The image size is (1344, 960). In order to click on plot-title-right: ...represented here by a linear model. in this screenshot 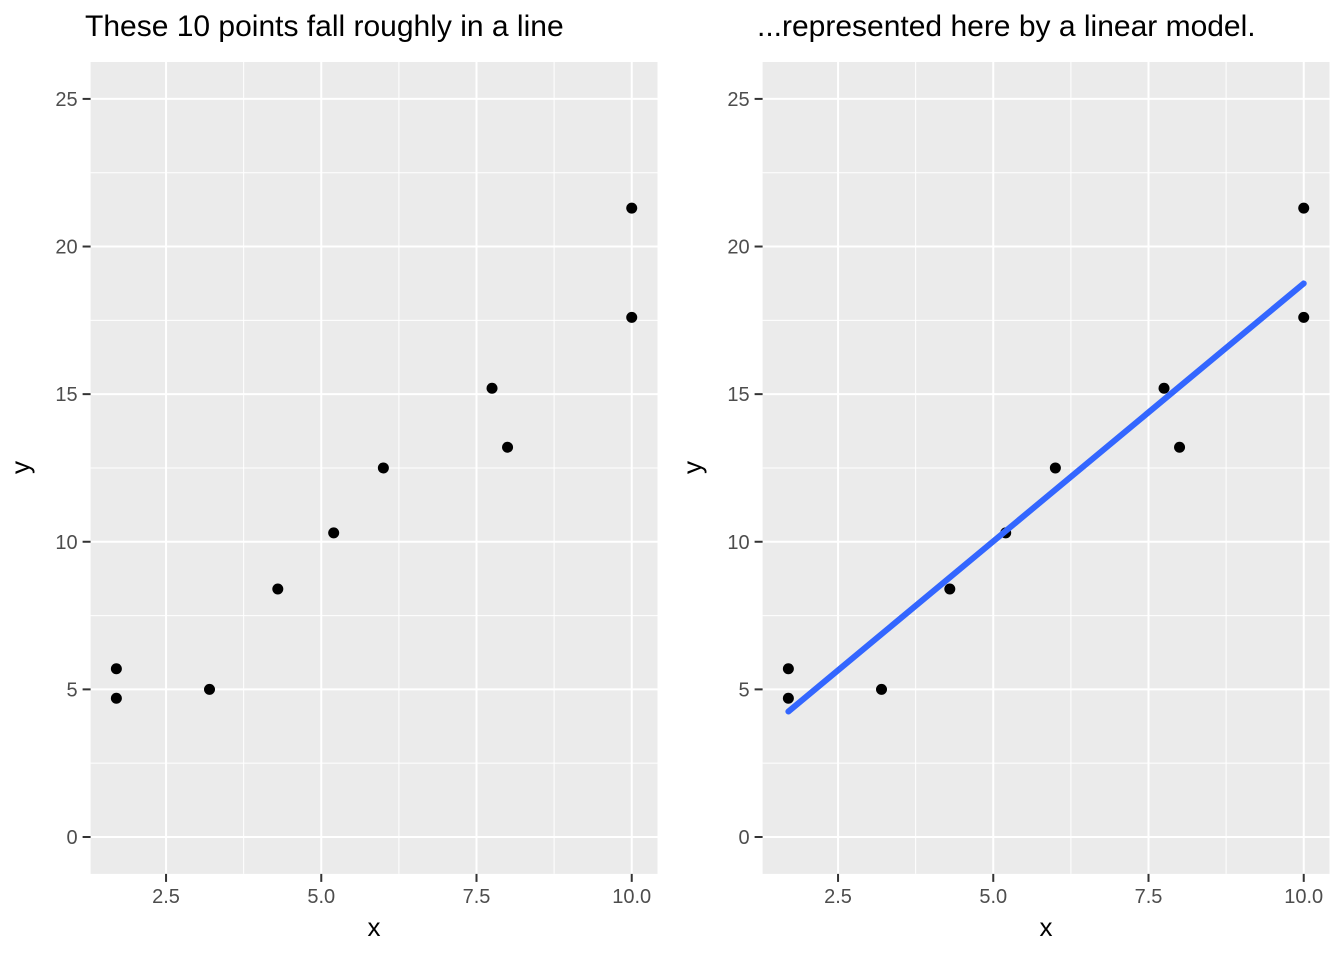, I will do `click(1006, 26)`.